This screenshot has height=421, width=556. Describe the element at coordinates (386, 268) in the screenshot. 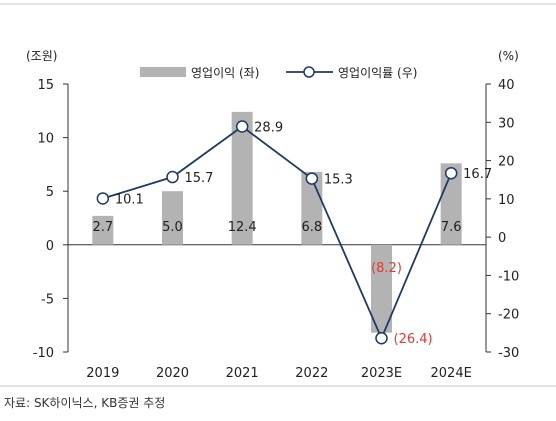

I see `bar-value-label-negative: (8.2)` at that location.